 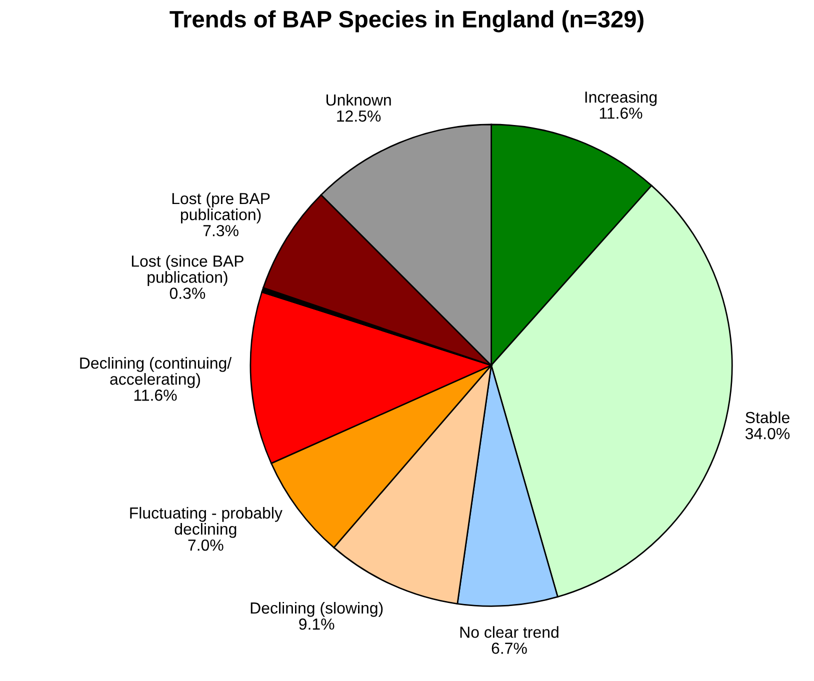 What do you see at coordinates (221, 208) in the screenshot?
I see `slice-label: Lost (pre BAP publication)` at bounding box center [221, 208].